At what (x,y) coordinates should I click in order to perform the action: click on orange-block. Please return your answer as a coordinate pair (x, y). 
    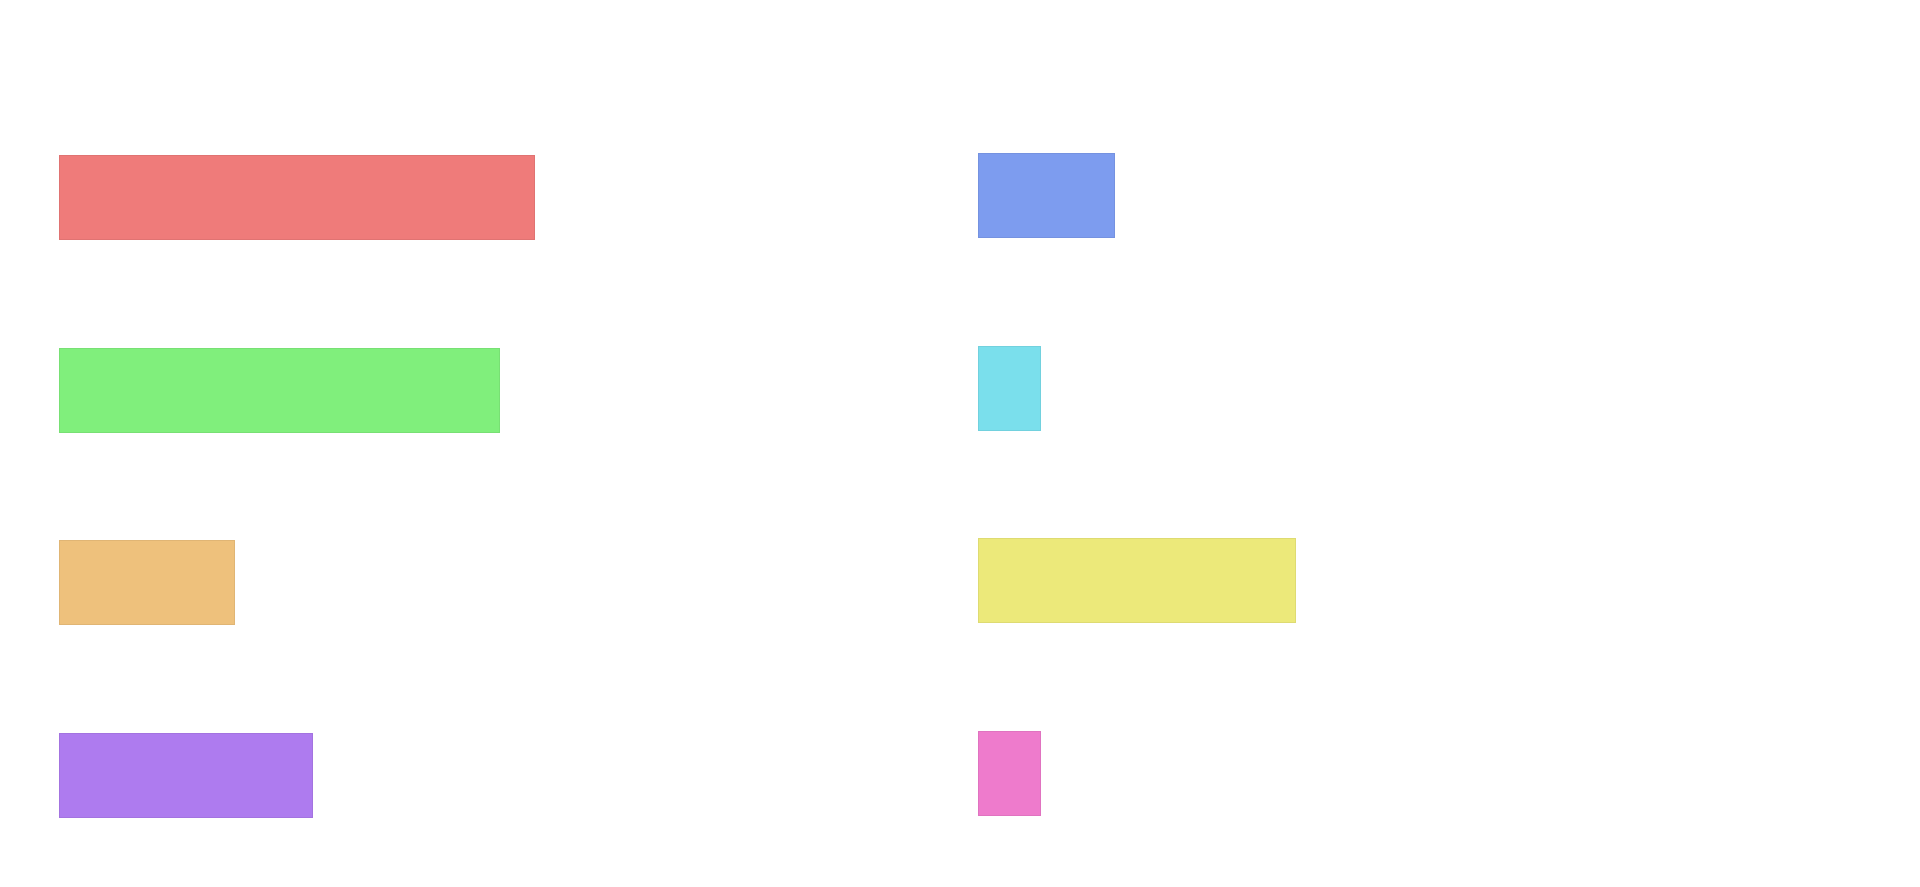
    Looking at the image, I should click on (147, 582).